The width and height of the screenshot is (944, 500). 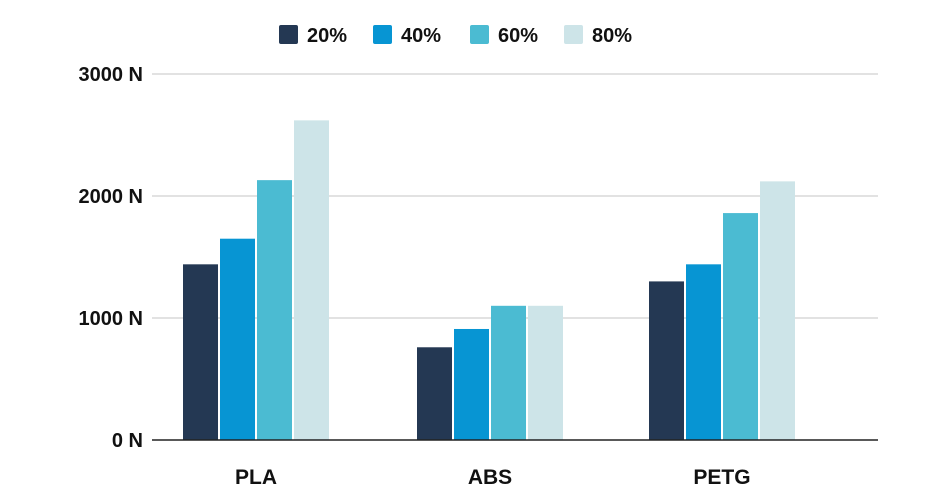 I want to click on x-tick-label: PLA, so click(x=256, y=477).